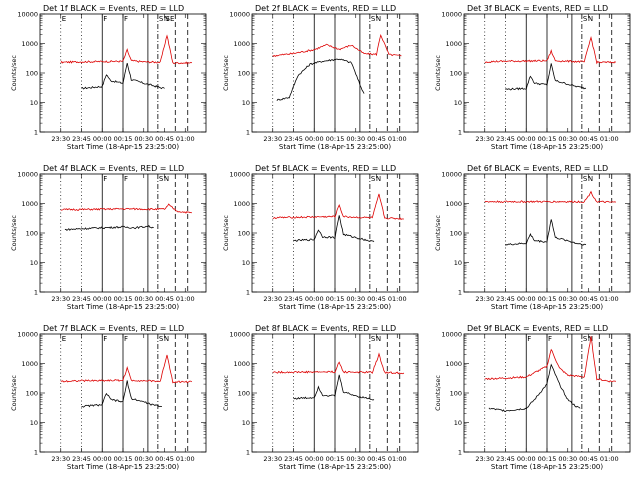 This screenshot has height=480, width=640. I want to click on marker-label: SE, so click(170, 19).